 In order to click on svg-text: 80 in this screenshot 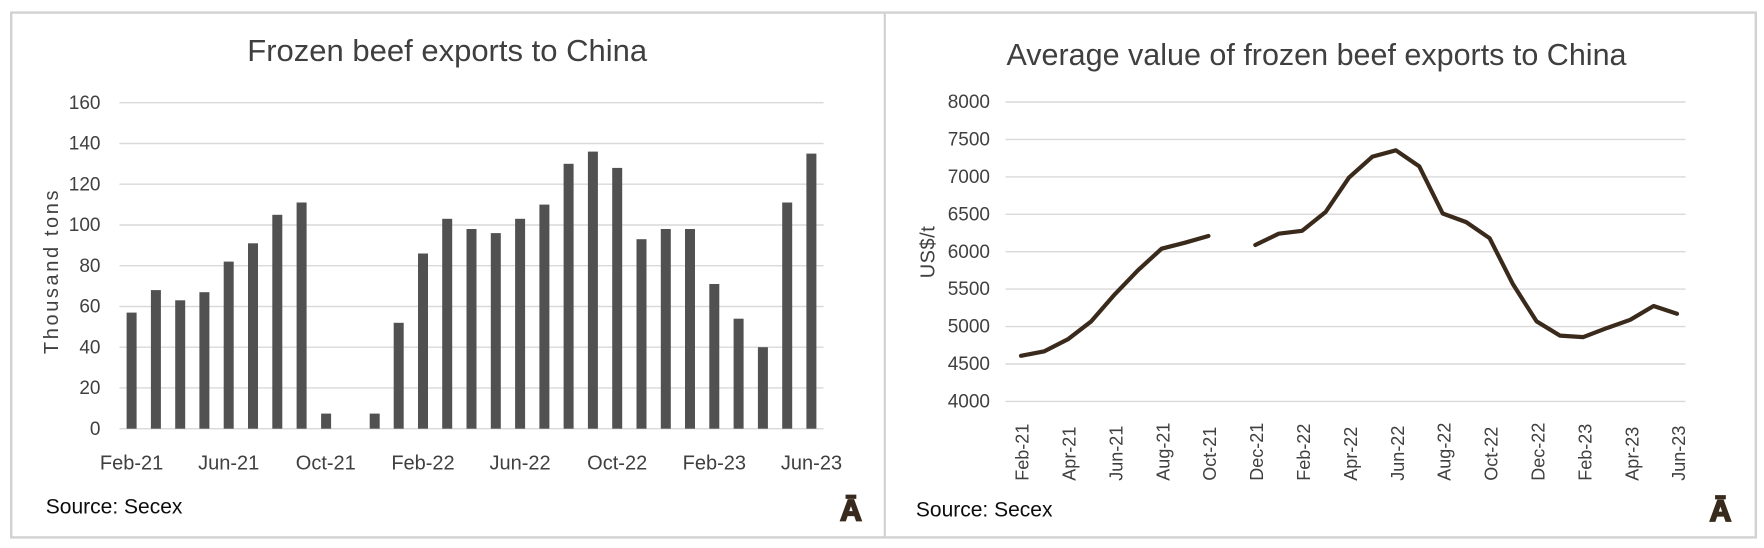, I will do `click(89, 266)`.